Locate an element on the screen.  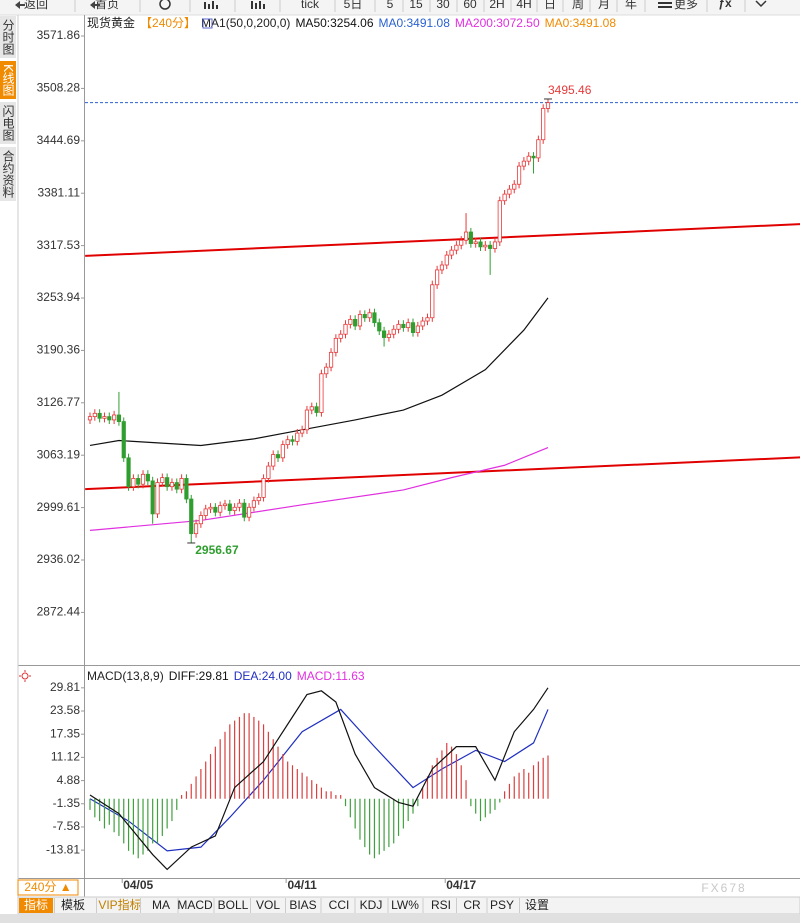
sidebar-tab: 合约资料 is located at coordinates (8, 173).